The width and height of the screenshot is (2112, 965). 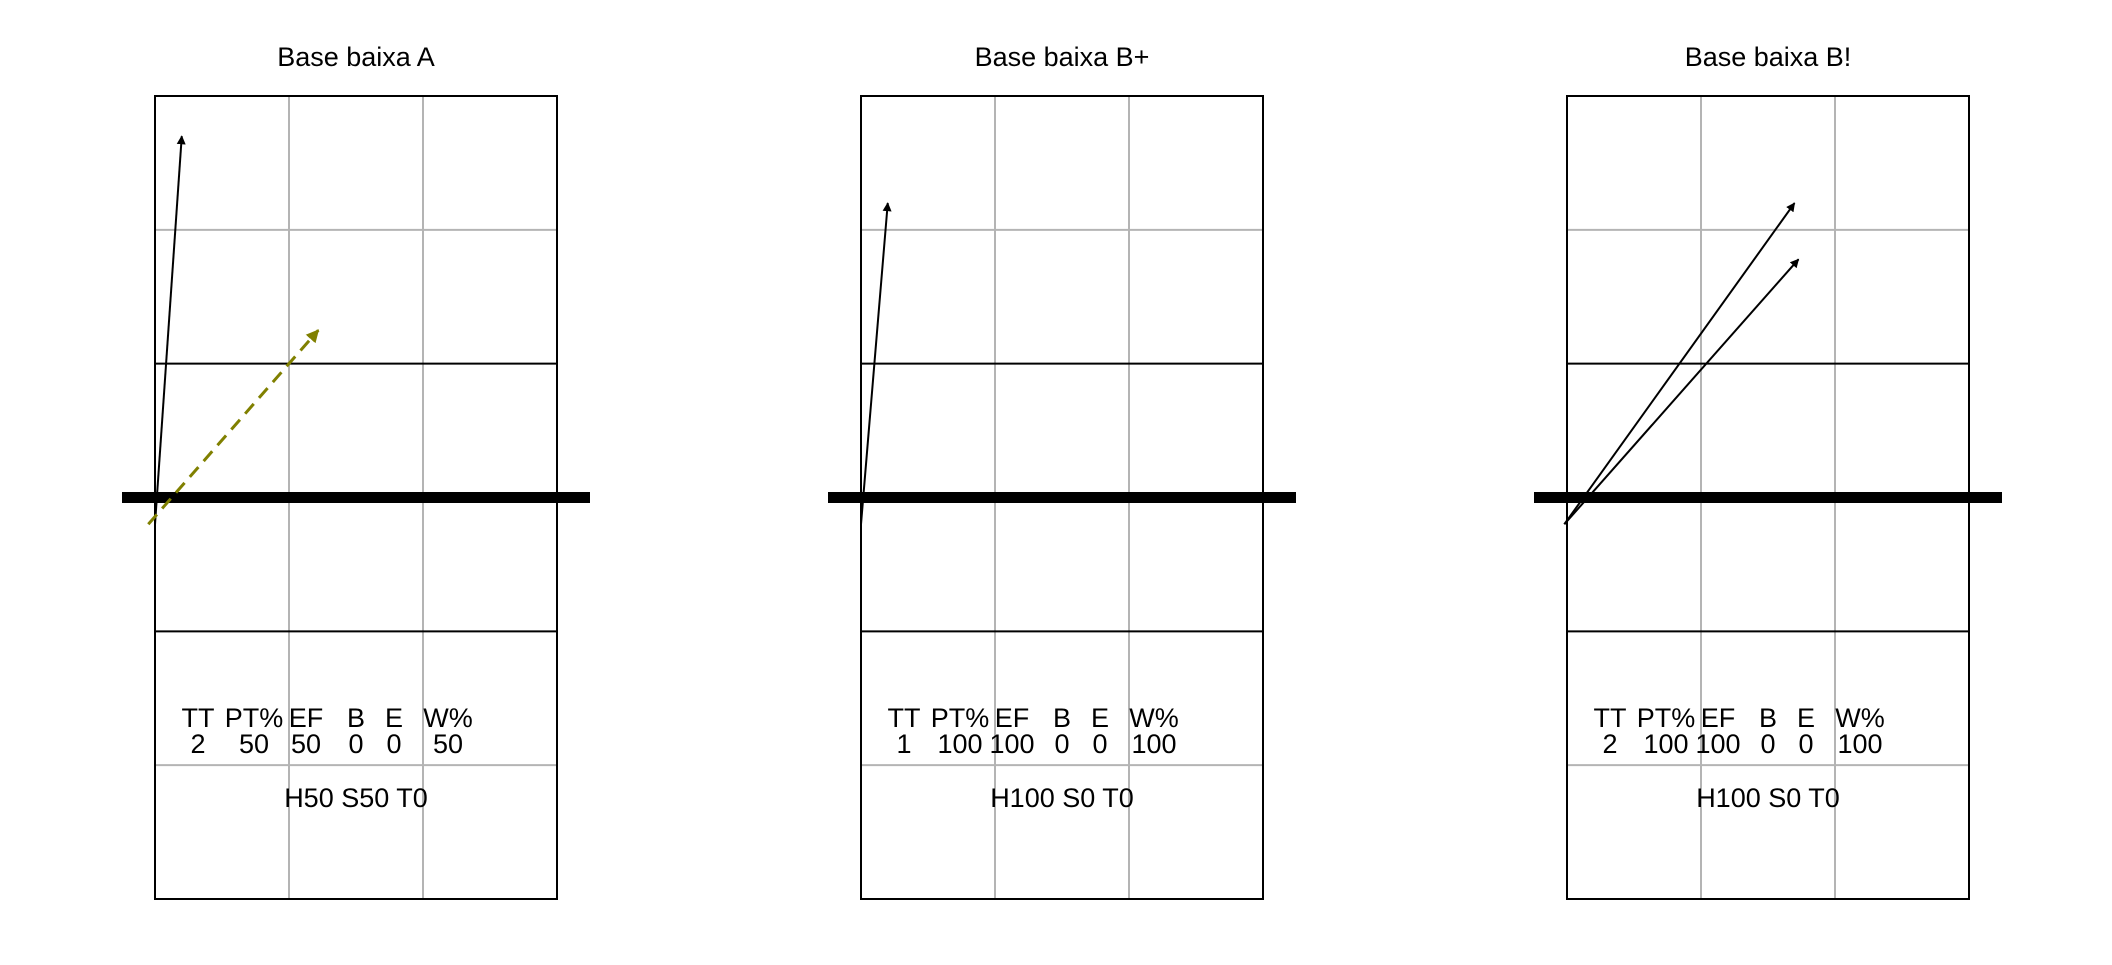 I want to click on panel-title: Base baixa A, so click(x=356, y=57).